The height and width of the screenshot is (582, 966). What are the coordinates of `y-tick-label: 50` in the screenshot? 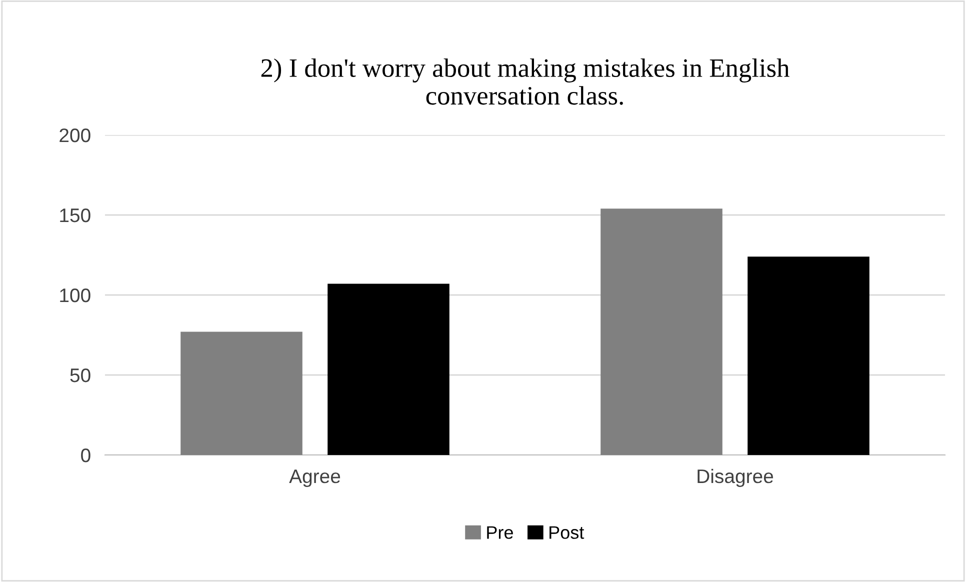 It's located at (80, 375).